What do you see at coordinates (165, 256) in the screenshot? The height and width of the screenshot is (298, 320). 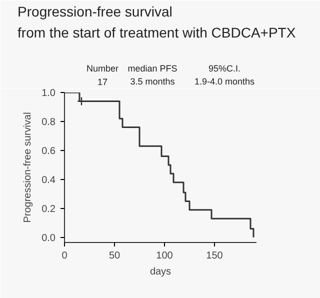 I see `x-tick-label: 100` at bounding box center [165, 256].